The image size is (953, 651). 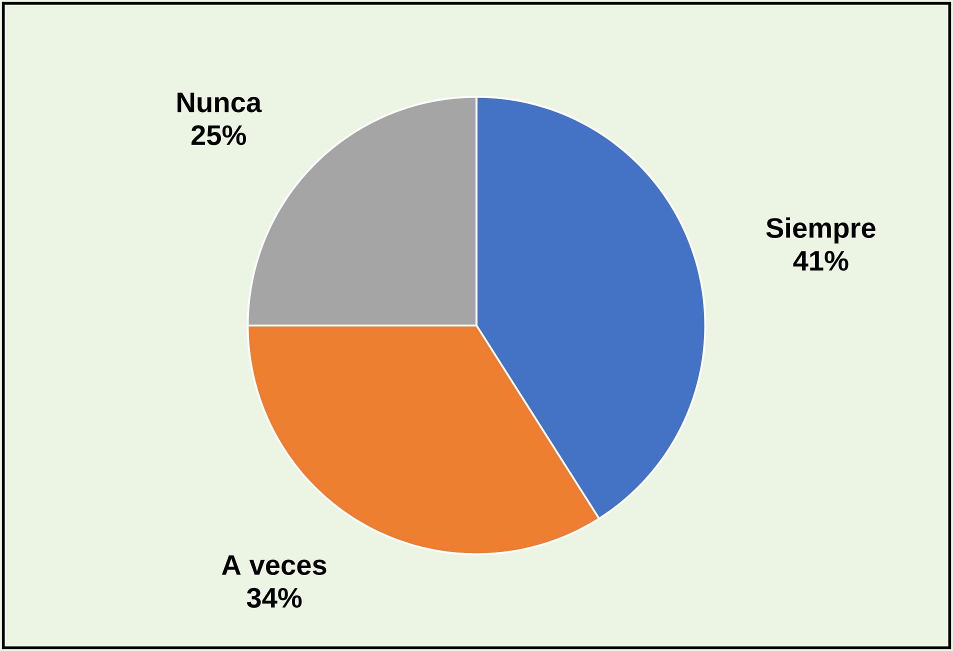 I want to click on slice-label: Nunca, so click(x=220, y=102).